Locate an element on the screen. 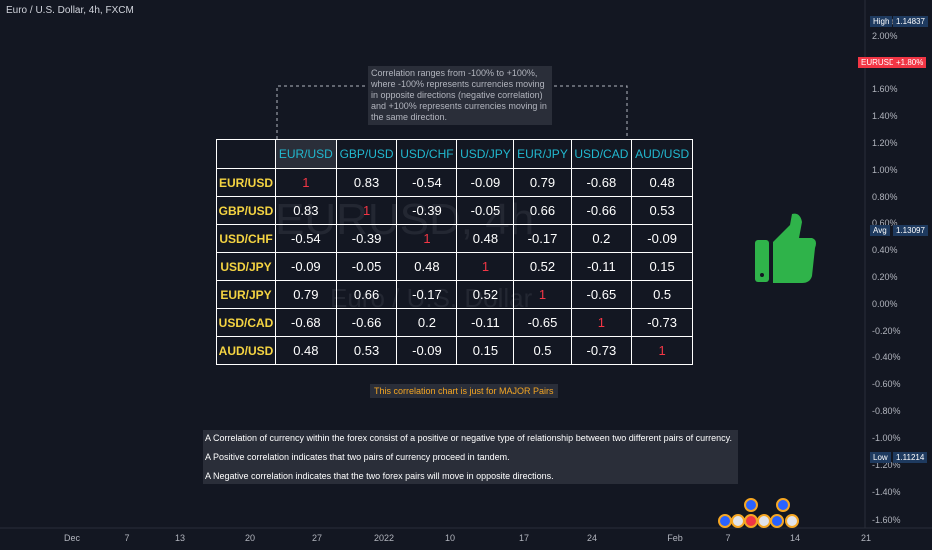  symbol-title: Euro / U.S. Dollar, 4h, FXCM is located at coordinates (70, 10).